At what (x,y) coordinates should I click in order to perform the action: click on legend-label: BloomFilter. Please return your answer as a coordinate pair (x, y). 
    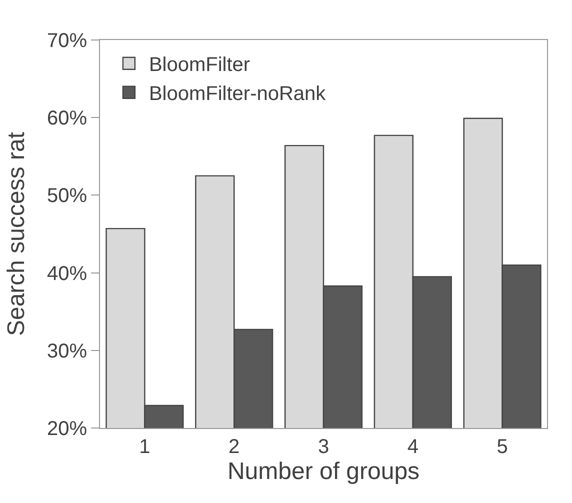
    Looking at the image, I should click on (199, 65).